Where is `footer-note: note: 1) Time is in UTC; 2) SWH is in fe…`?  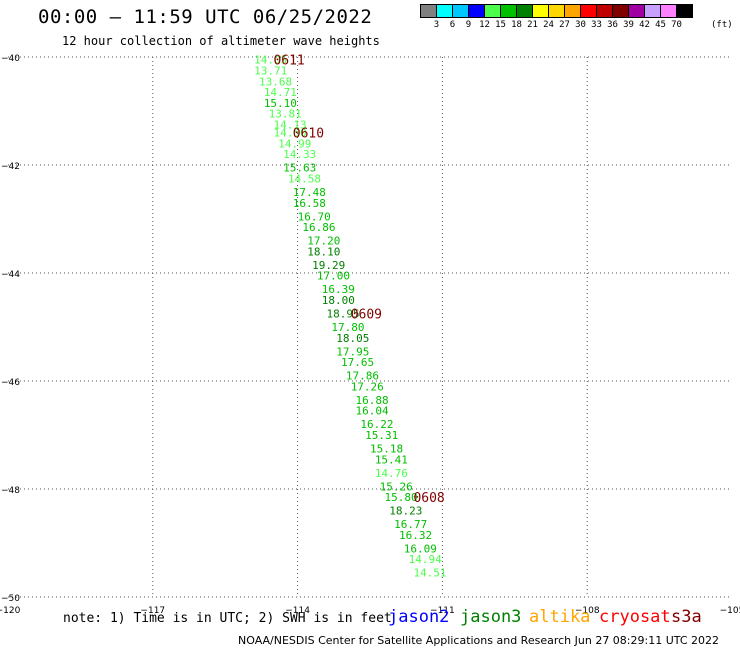
footer-note: note: 1) Time is in UTC; 2) SWH is in fe… is located at coordinates (227, 618).